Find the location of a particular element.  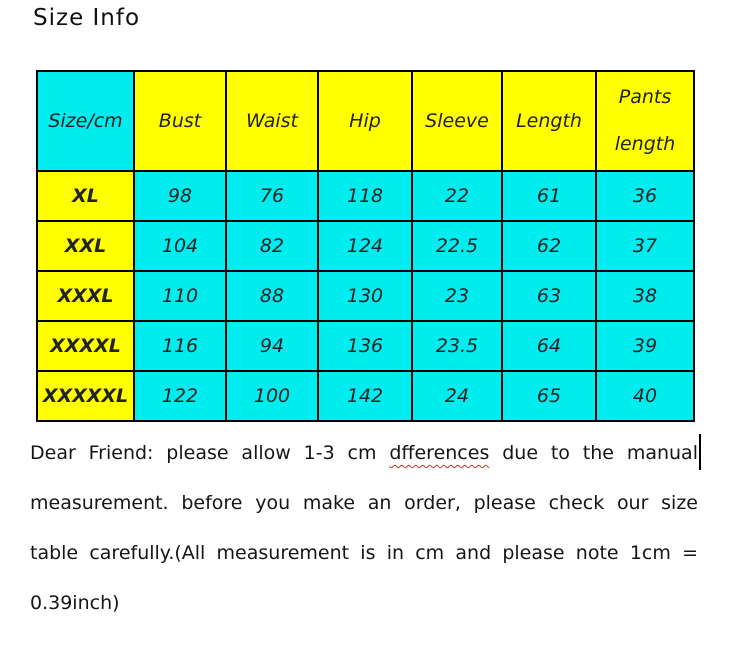

size-label-cell: XXXXL is located at coordinates (85, 346).